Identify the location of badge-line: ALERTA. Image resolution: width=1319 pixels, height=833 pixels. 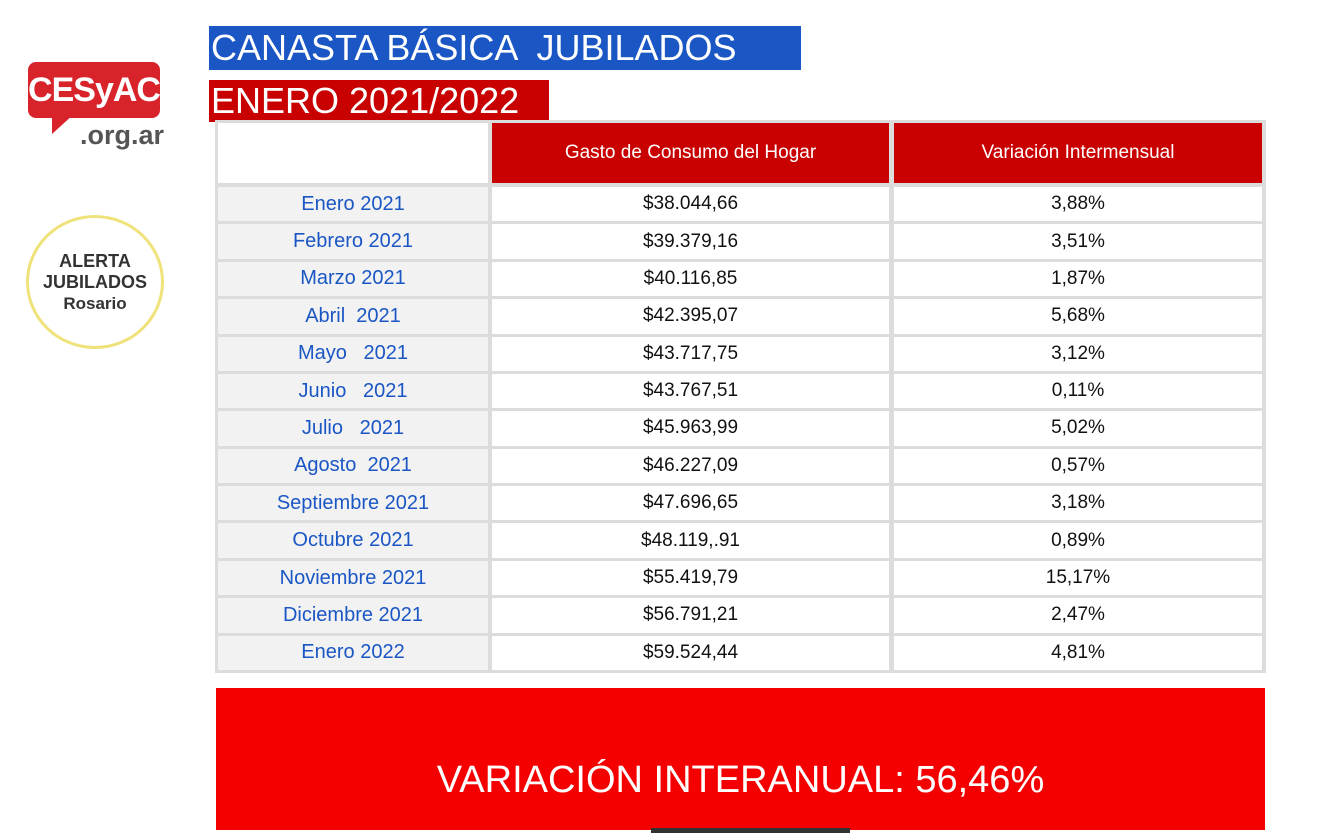
(95, 260).